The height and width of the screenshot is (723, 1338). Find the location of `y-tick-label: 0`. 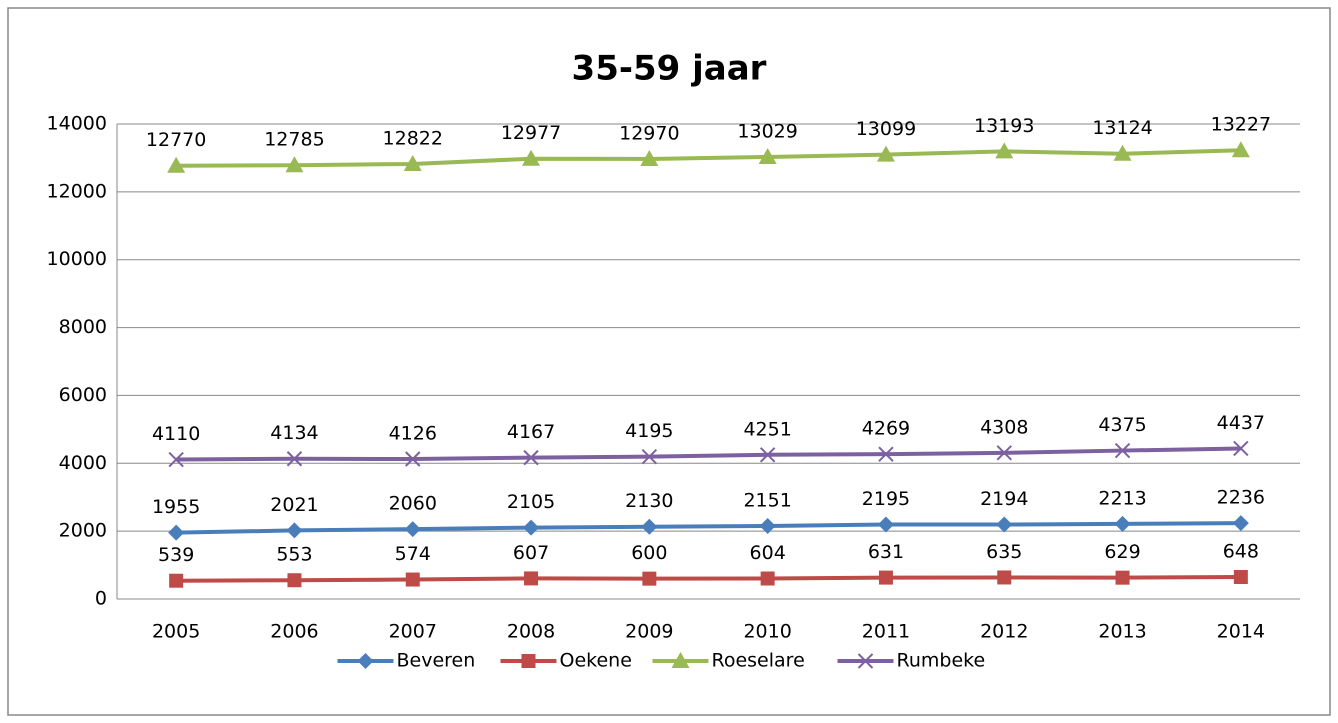

y-tick-label: 0 is located at coordinates (101, 599).